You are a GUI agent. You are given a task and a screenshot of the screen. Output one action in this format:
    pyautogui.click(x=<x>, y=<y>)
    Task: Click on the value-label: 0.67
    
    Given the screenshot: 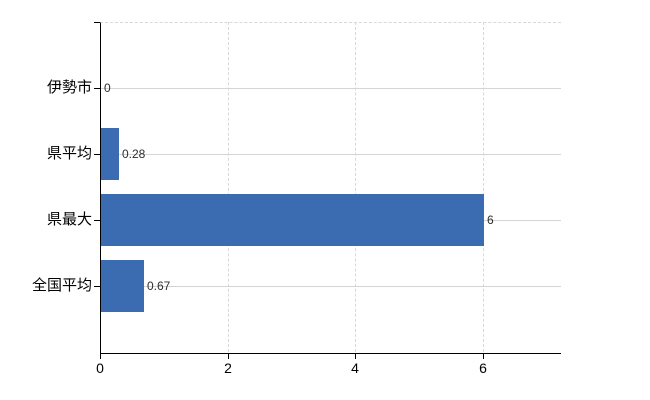 What is the action you would take?
    pyautogui.click(x=159, y=286)
    